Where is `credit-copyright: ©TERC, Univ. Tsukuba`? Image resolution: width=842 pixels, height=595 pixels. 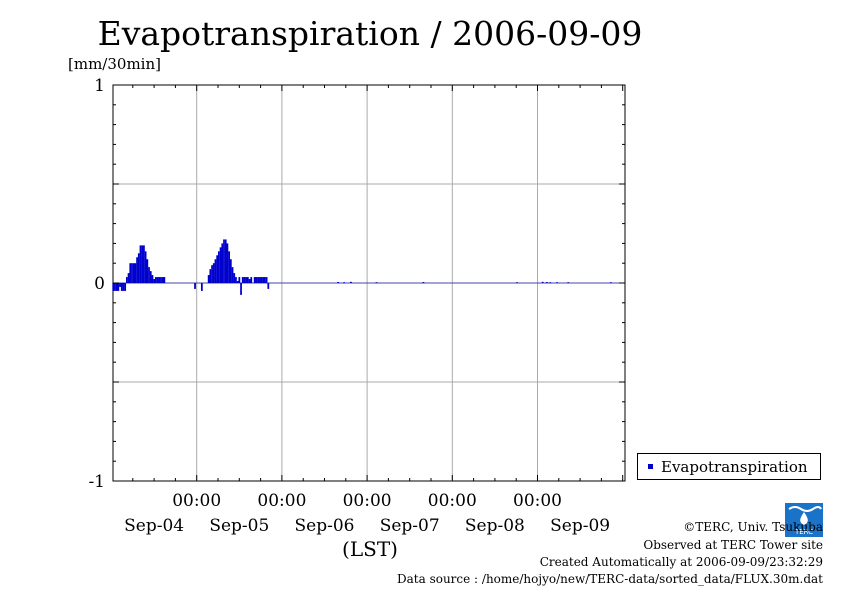 credit-copyright: ©TERC, Univ. Tsukuba is located at coordinates (753, 527).